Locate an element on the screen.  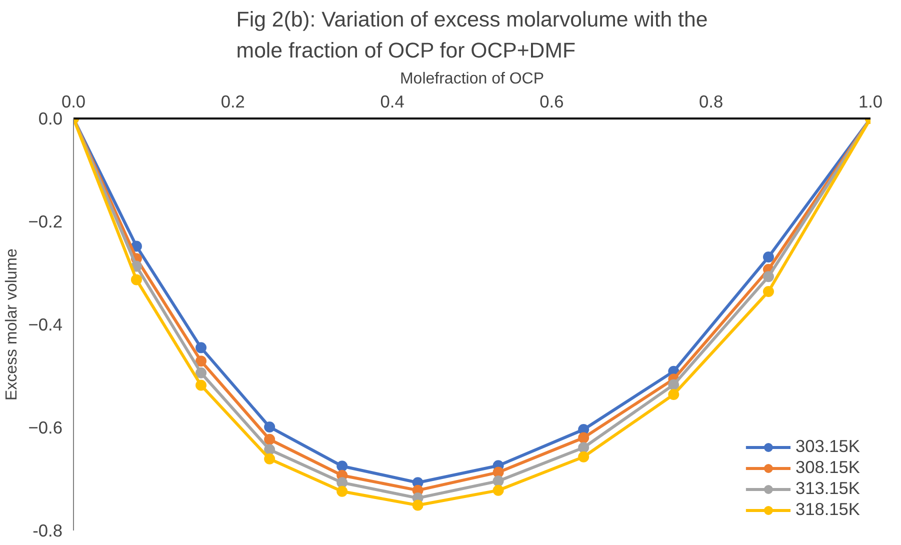
y-tick-label: −0.6 is located at coordinates (45, 428).